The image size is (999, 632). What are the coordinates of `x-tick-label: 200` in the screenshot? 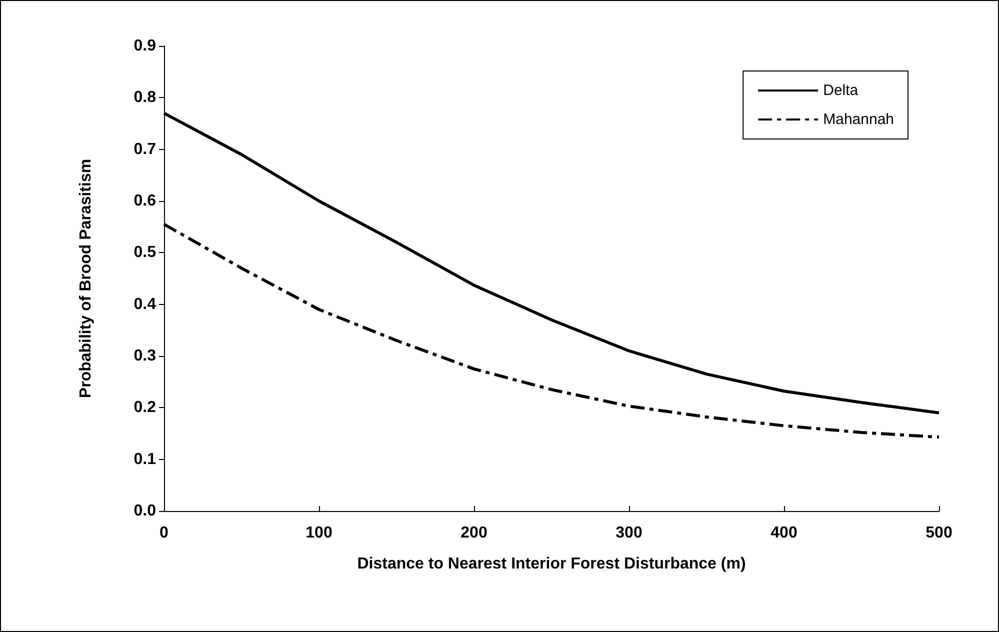 It's located at (474, 533).